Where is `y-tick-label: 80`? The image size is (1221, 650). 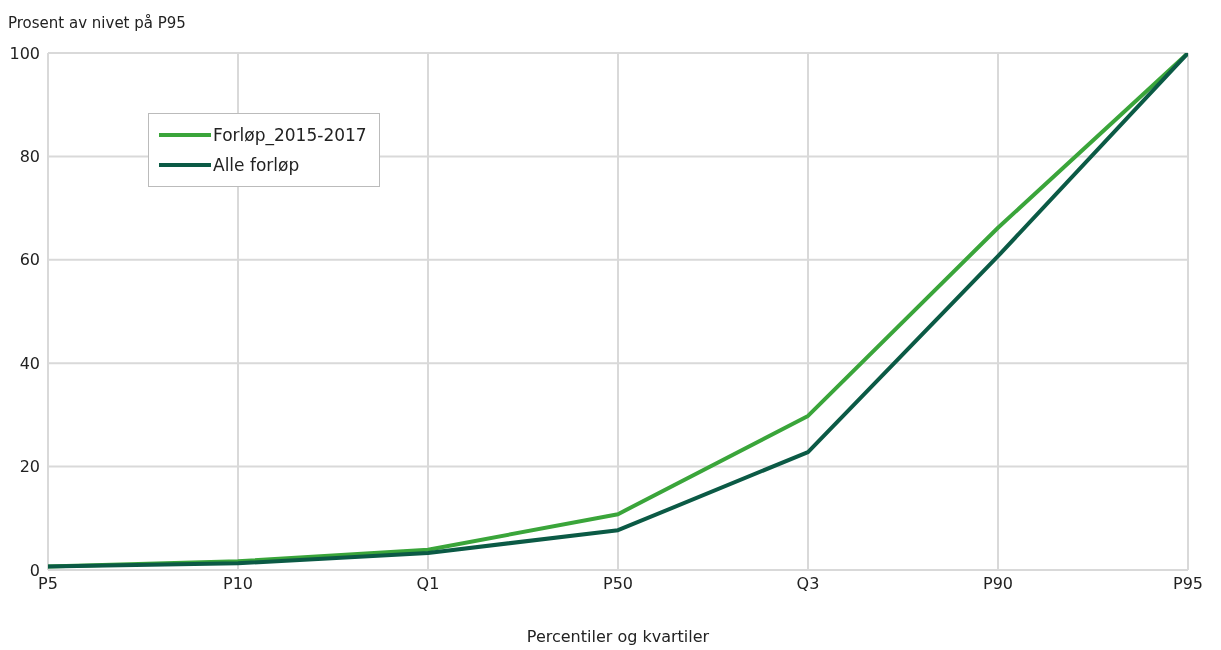
y-tick-label: 80 is located at coordinates (29, 157).